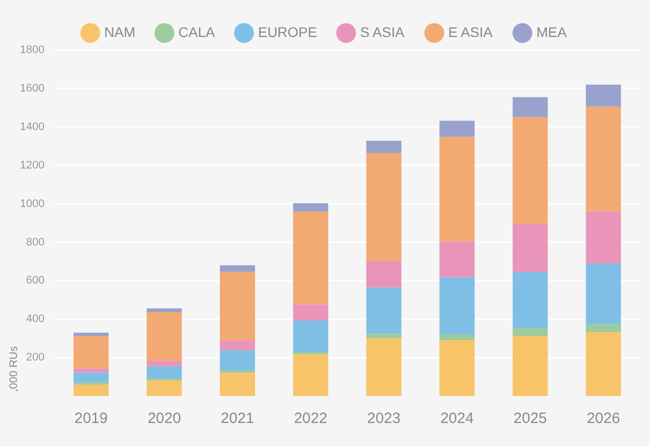  I want to click on legend-label: CALA, so click(197, 32).